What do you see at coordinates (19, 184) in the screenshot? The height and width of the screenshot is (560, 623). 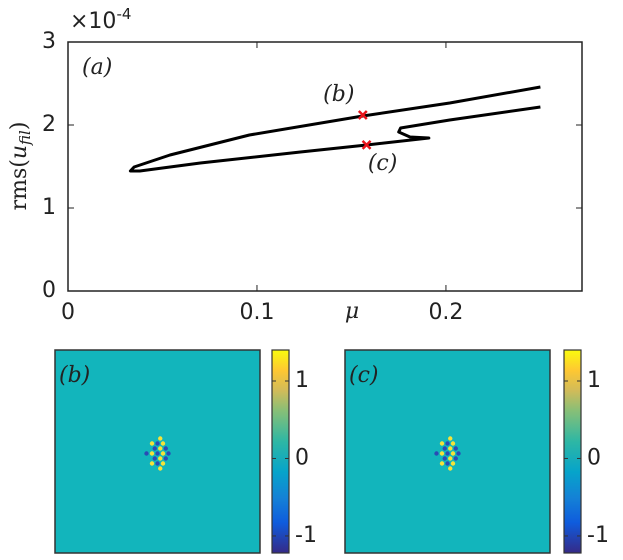 I see `ylabel-part: rms(` at bounding box center [19, 184].